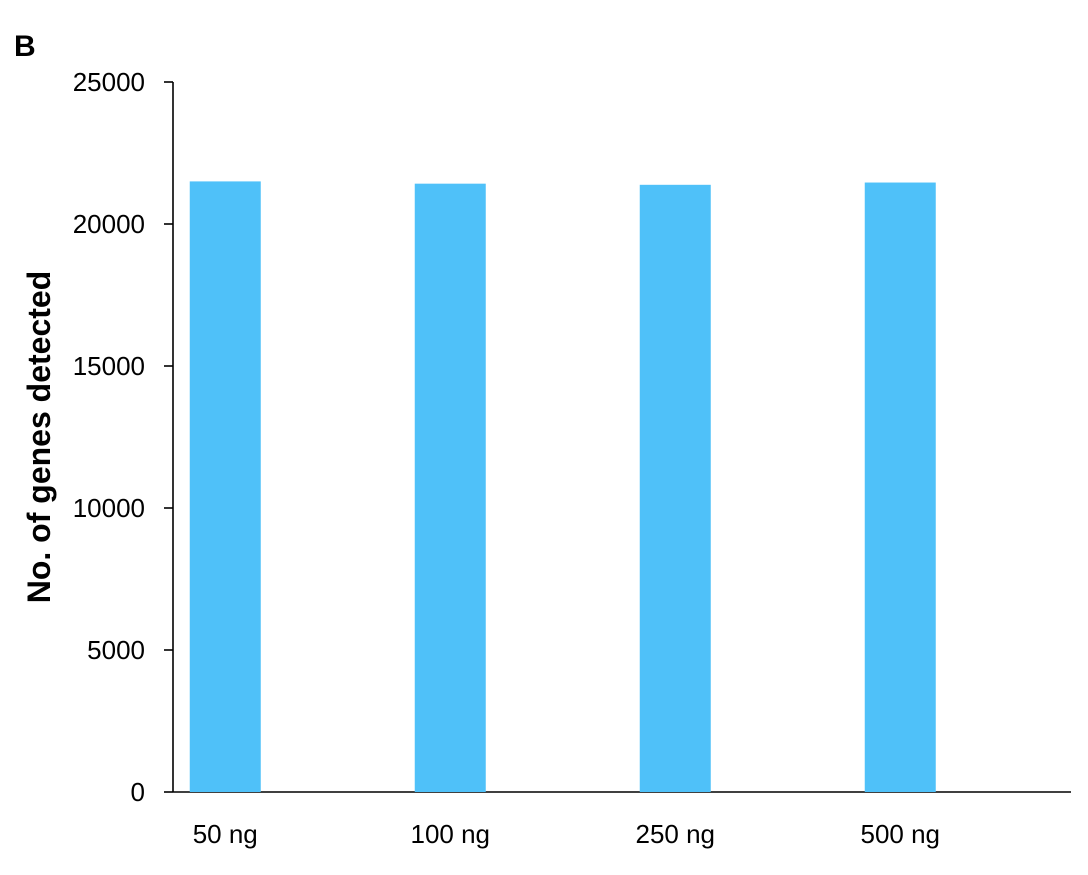 This screenshot has width=1088, height=875. I want to click on y-axis-label: No. of genes detected, so click(39, 437).